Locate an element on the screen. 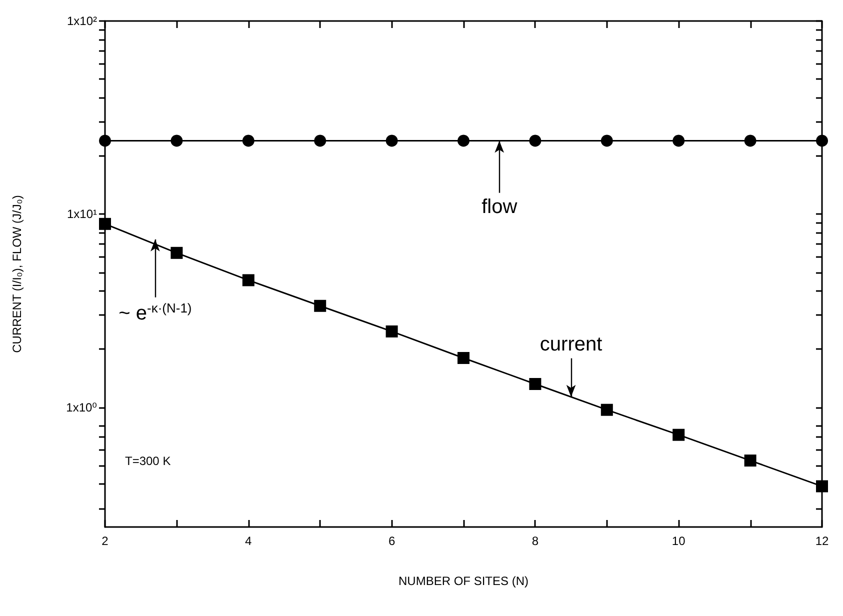 This screenshot has width=843, height=616. x-tick-label: 10 is located at coordinates (679, 541).